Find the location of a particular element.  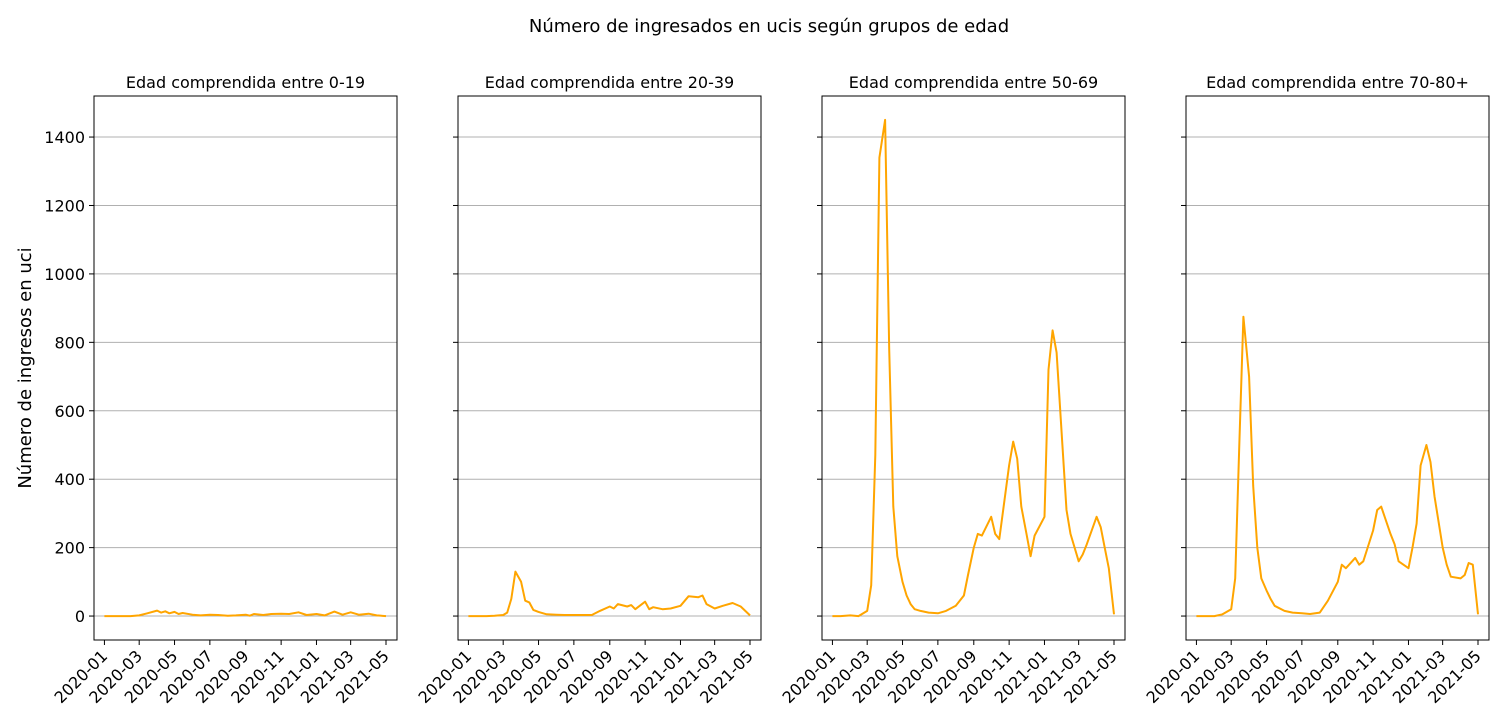

subplot-title: Edad comprendida entre 70-80+ is located at coordinates (1337, 82).